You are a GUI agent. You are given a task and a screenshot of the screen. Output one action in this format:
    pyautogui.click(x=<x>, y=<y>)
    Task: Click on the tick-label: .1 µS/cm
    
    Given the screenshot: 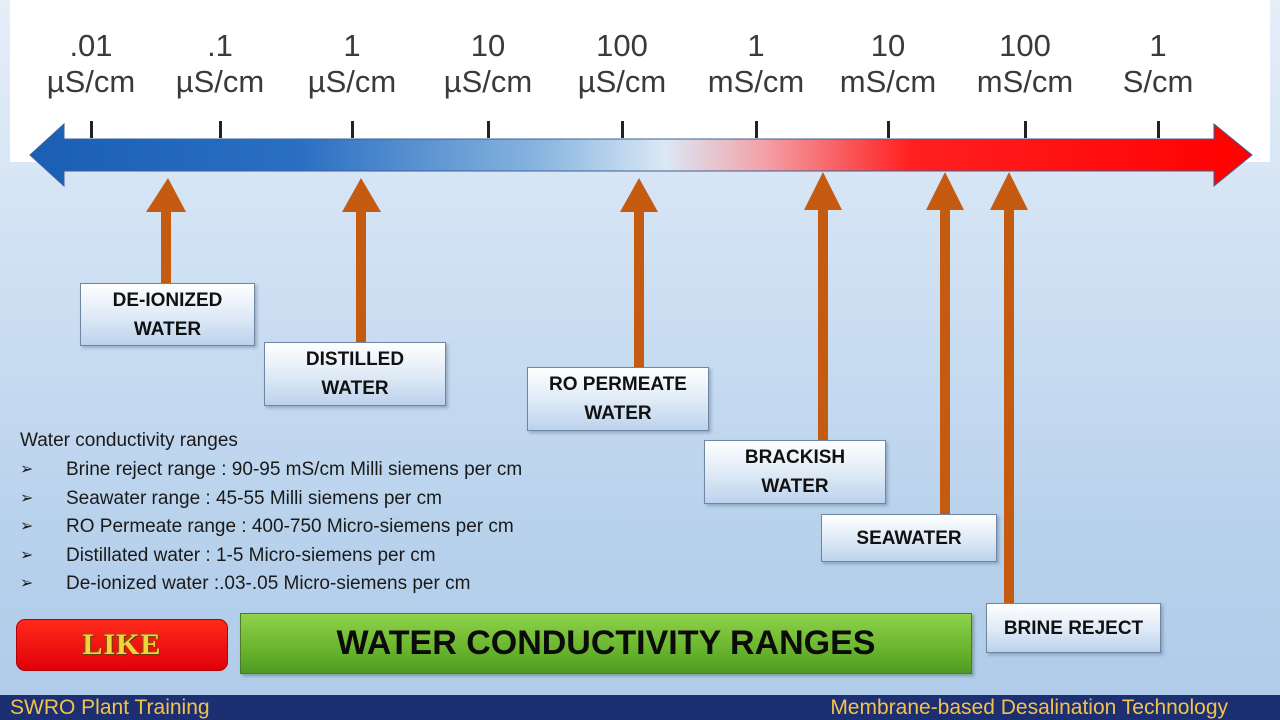 What is the action you would take?
    pyautogui.click(x=220, y=64)
    